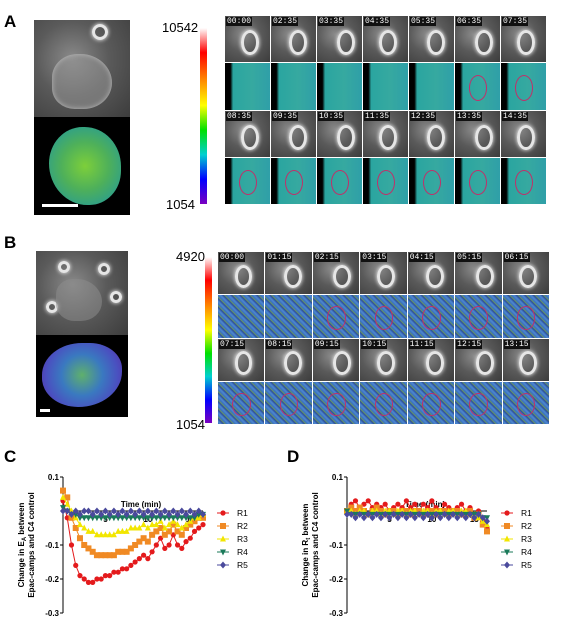 The height and width of the screenshot is (629, 569). Describe the element at coordinates (469, 116) in the screenshot. I see `timestamp-label: 13:35` at that location.